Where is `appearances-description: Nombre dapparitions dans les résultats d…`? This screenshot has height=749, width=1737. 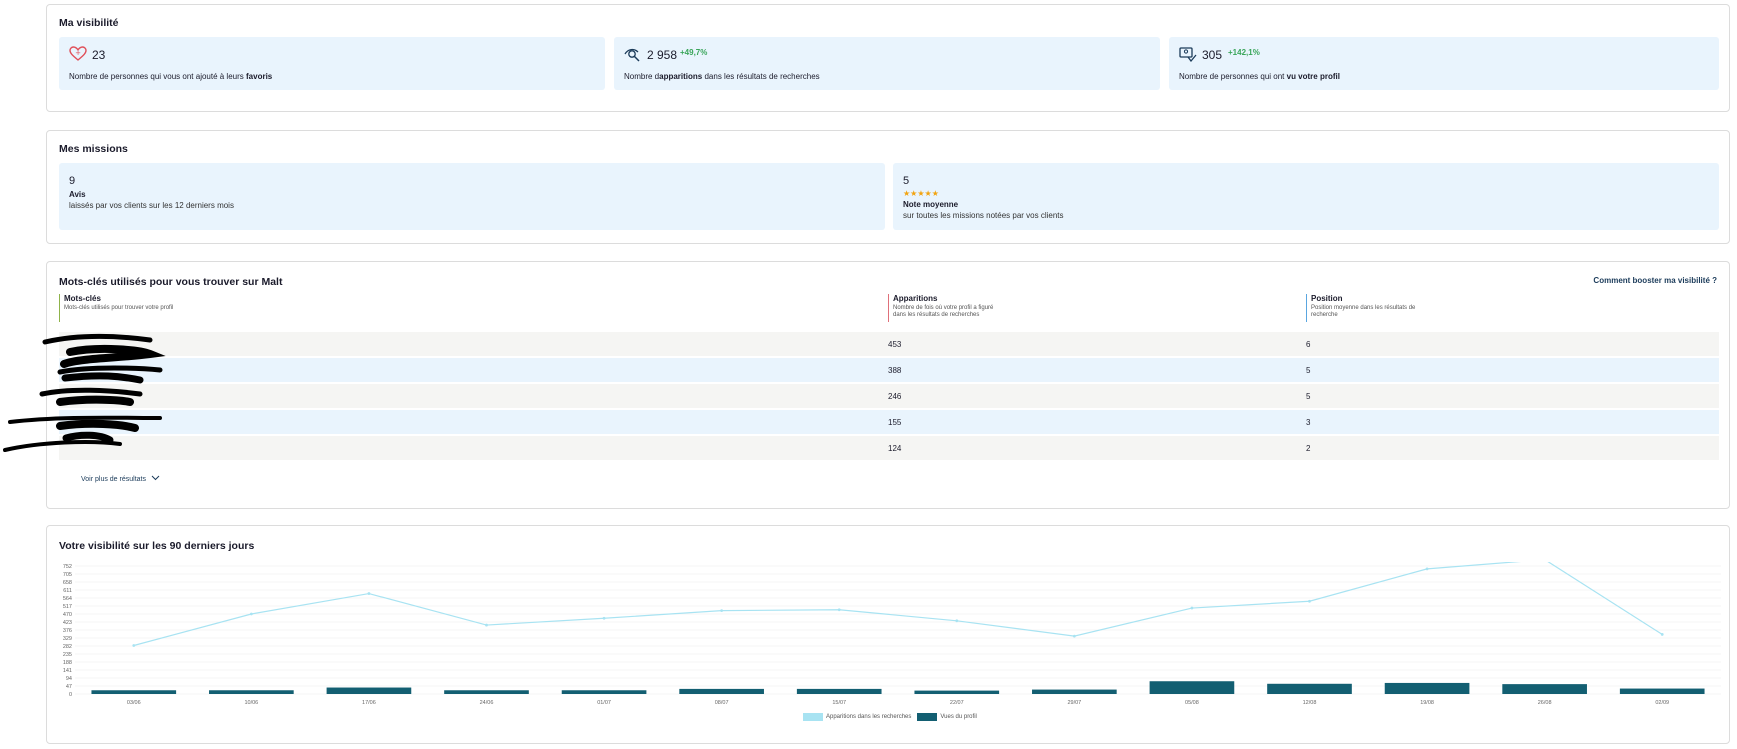
appearances-description: Nombre dapparitions dans les résultats d… is located at coordinates (722, 76).